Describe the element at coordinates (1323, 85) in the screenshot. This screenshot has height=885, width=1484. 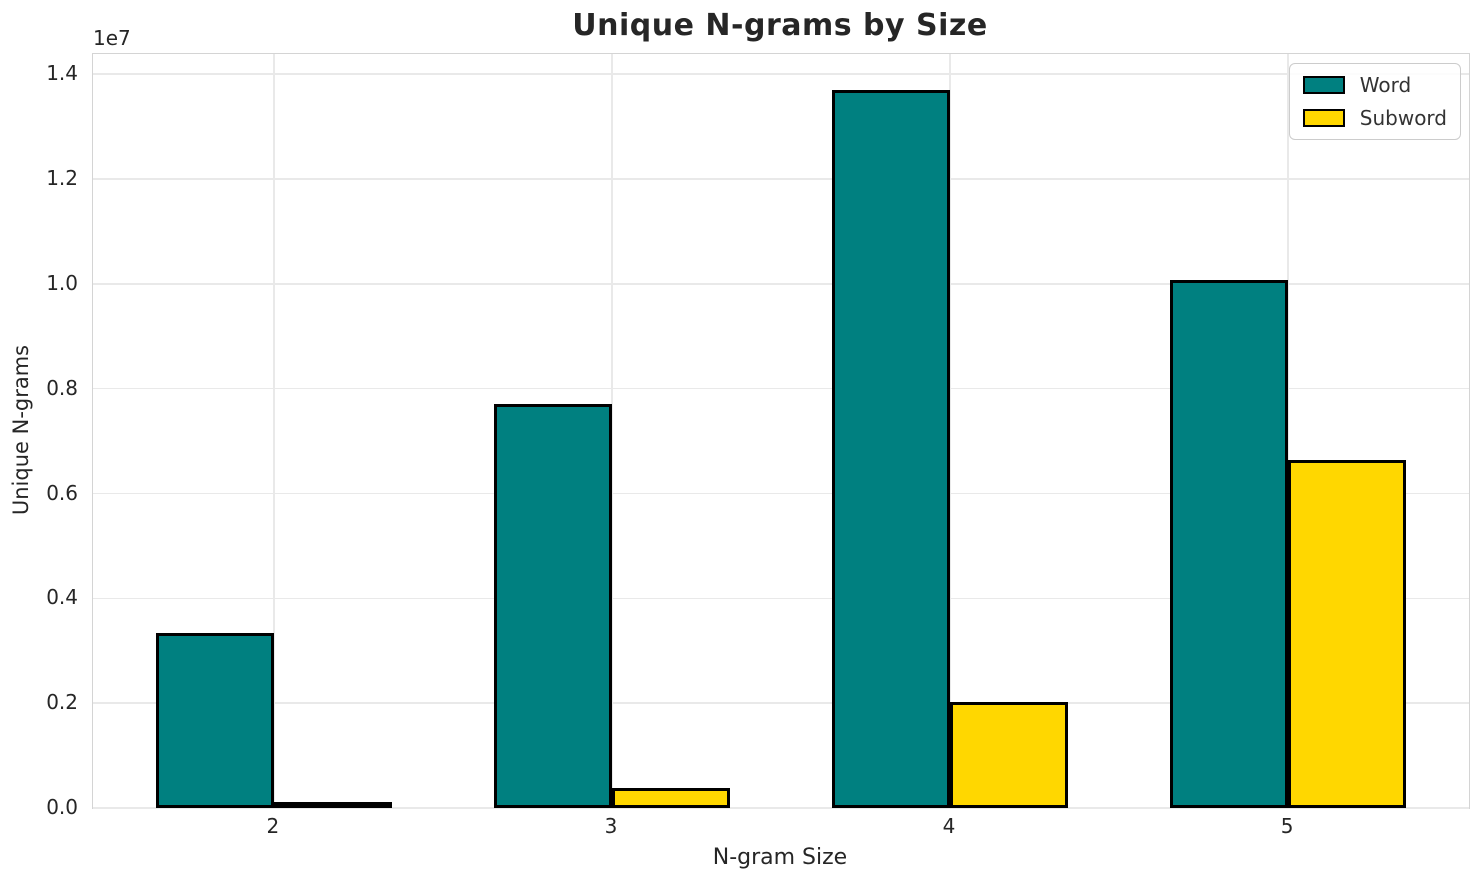
I see `legend-swatch-word` at that location.